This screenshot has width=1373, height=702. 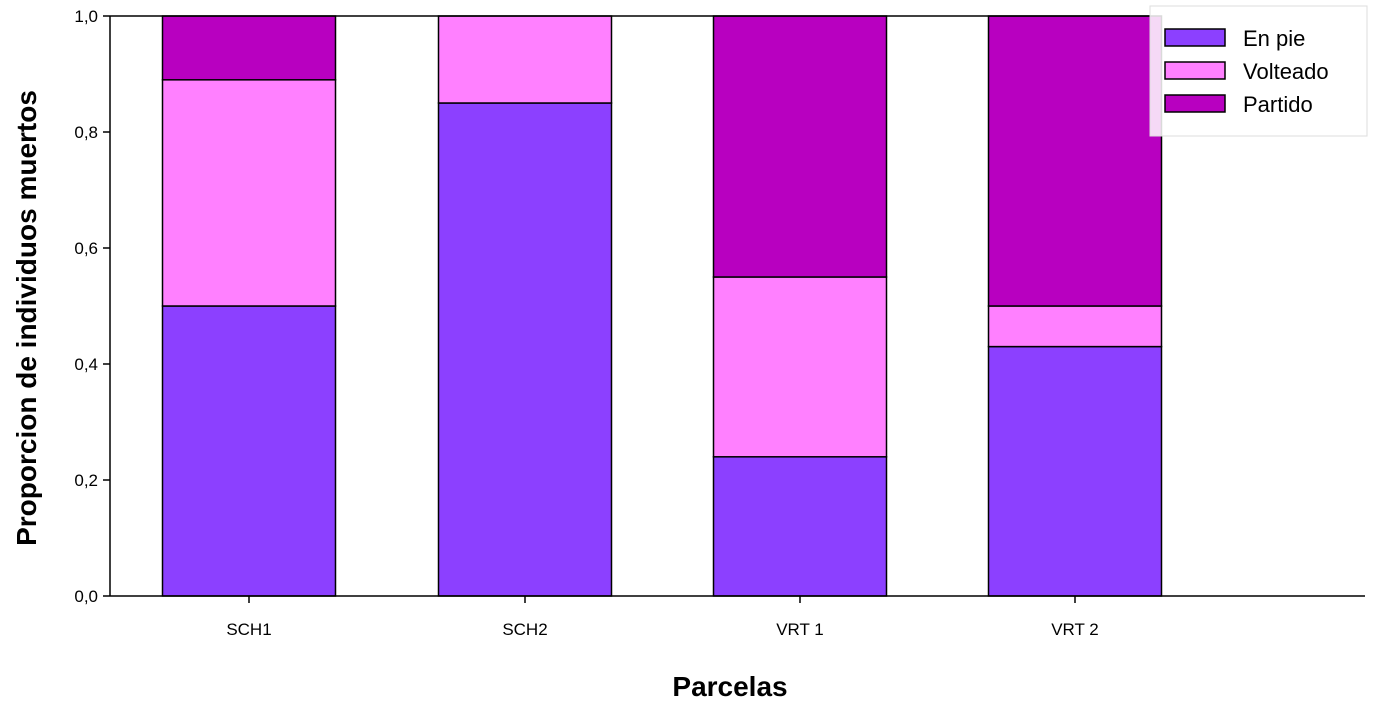 I want to click on legend-swatch-volteado, so click(x=1195, y=70).